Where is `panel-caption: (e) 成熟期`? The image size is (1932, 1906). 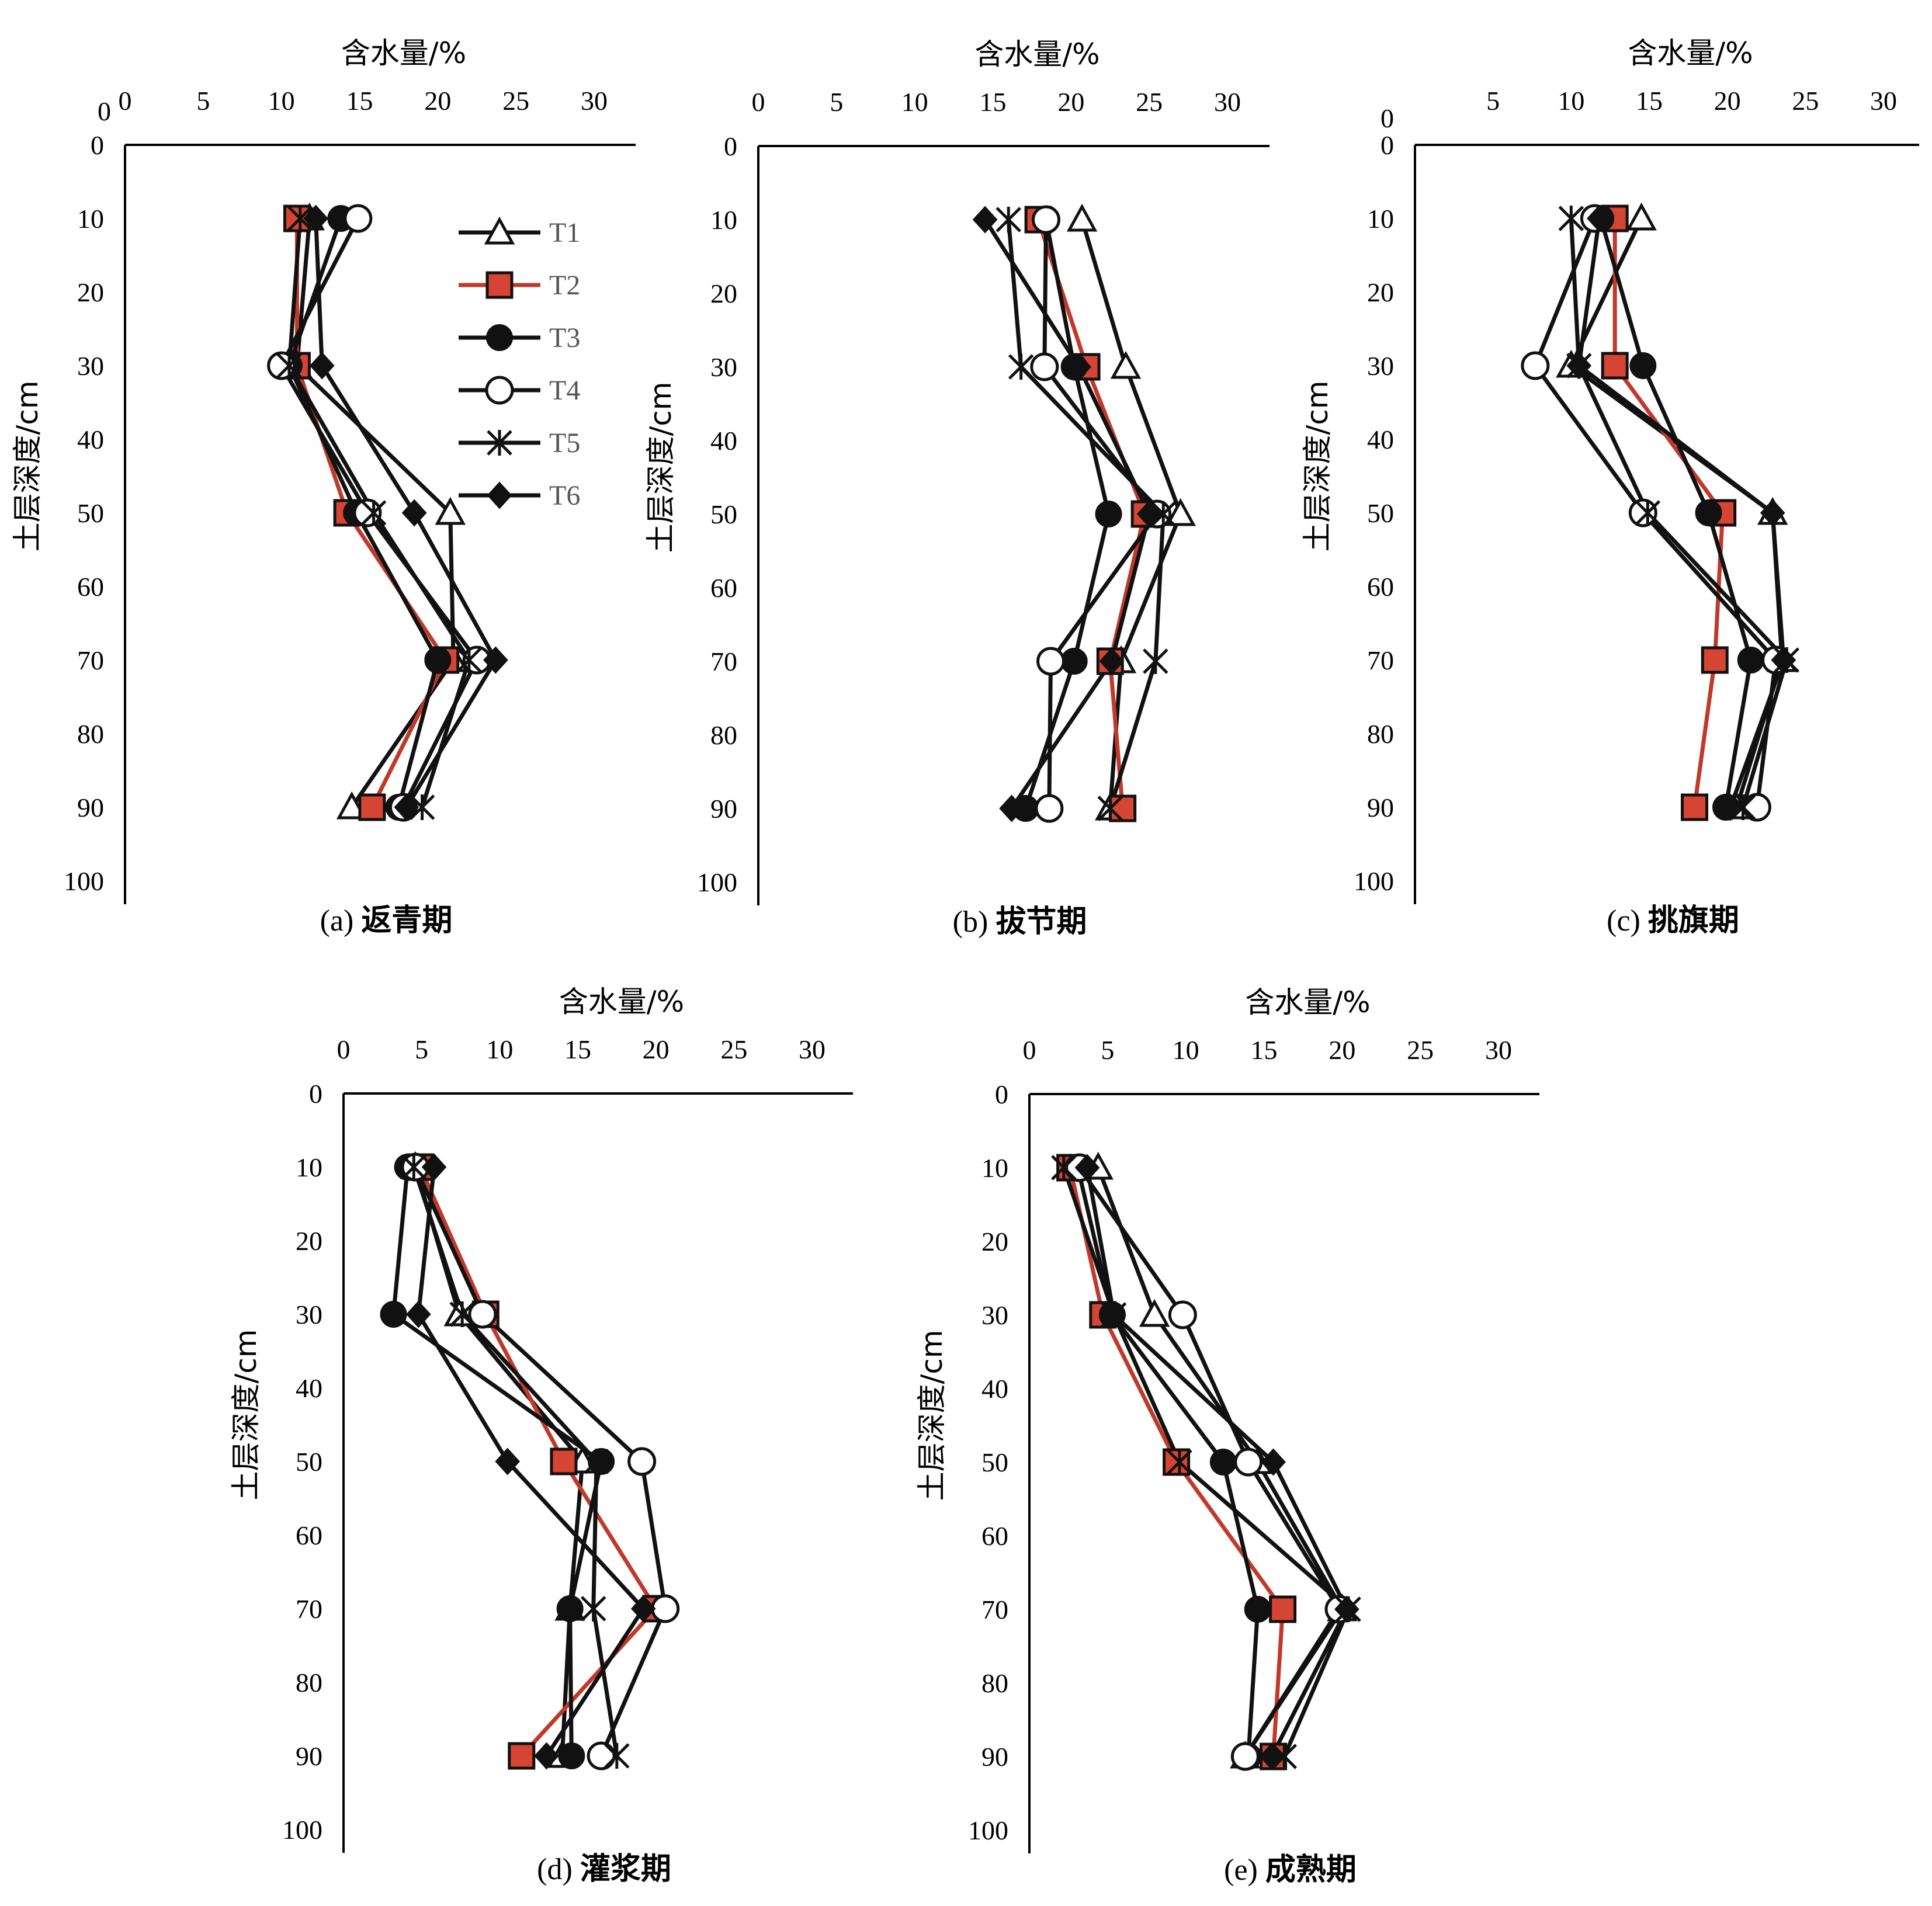
panel-caption: (e) 成熟期 is located at coordinates (1291, 1869).